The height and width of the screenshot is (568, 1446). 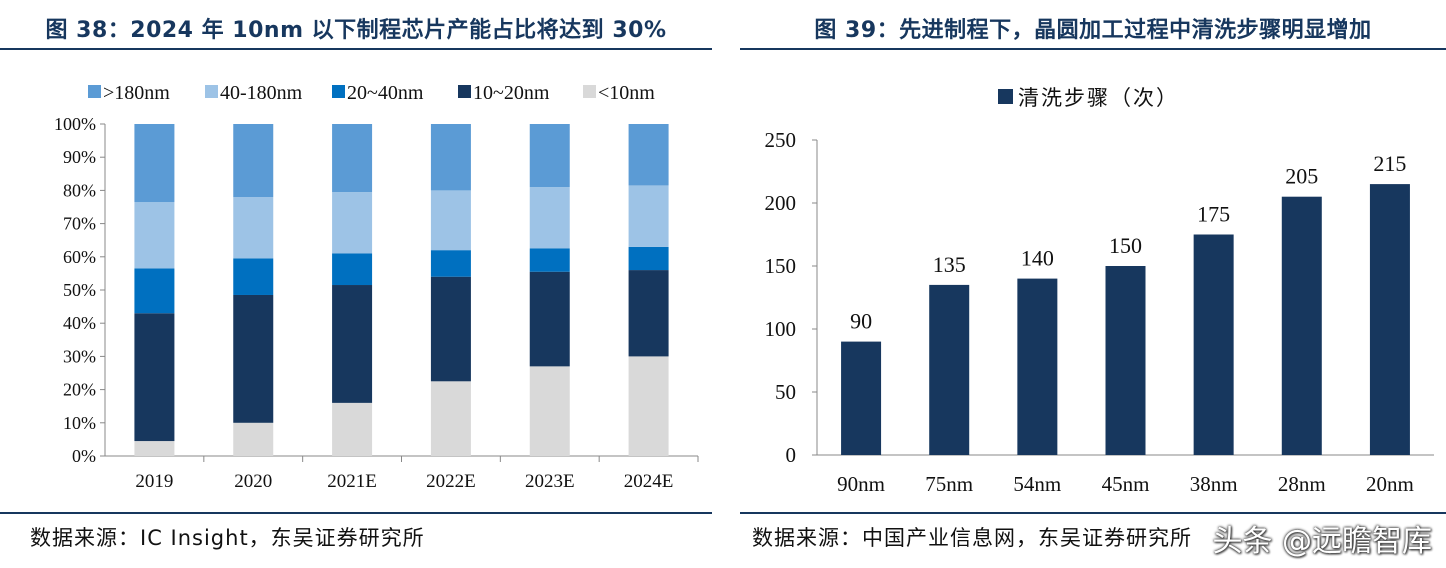 I want to click on right-data-label: 215, so click(x=1389, y=163).